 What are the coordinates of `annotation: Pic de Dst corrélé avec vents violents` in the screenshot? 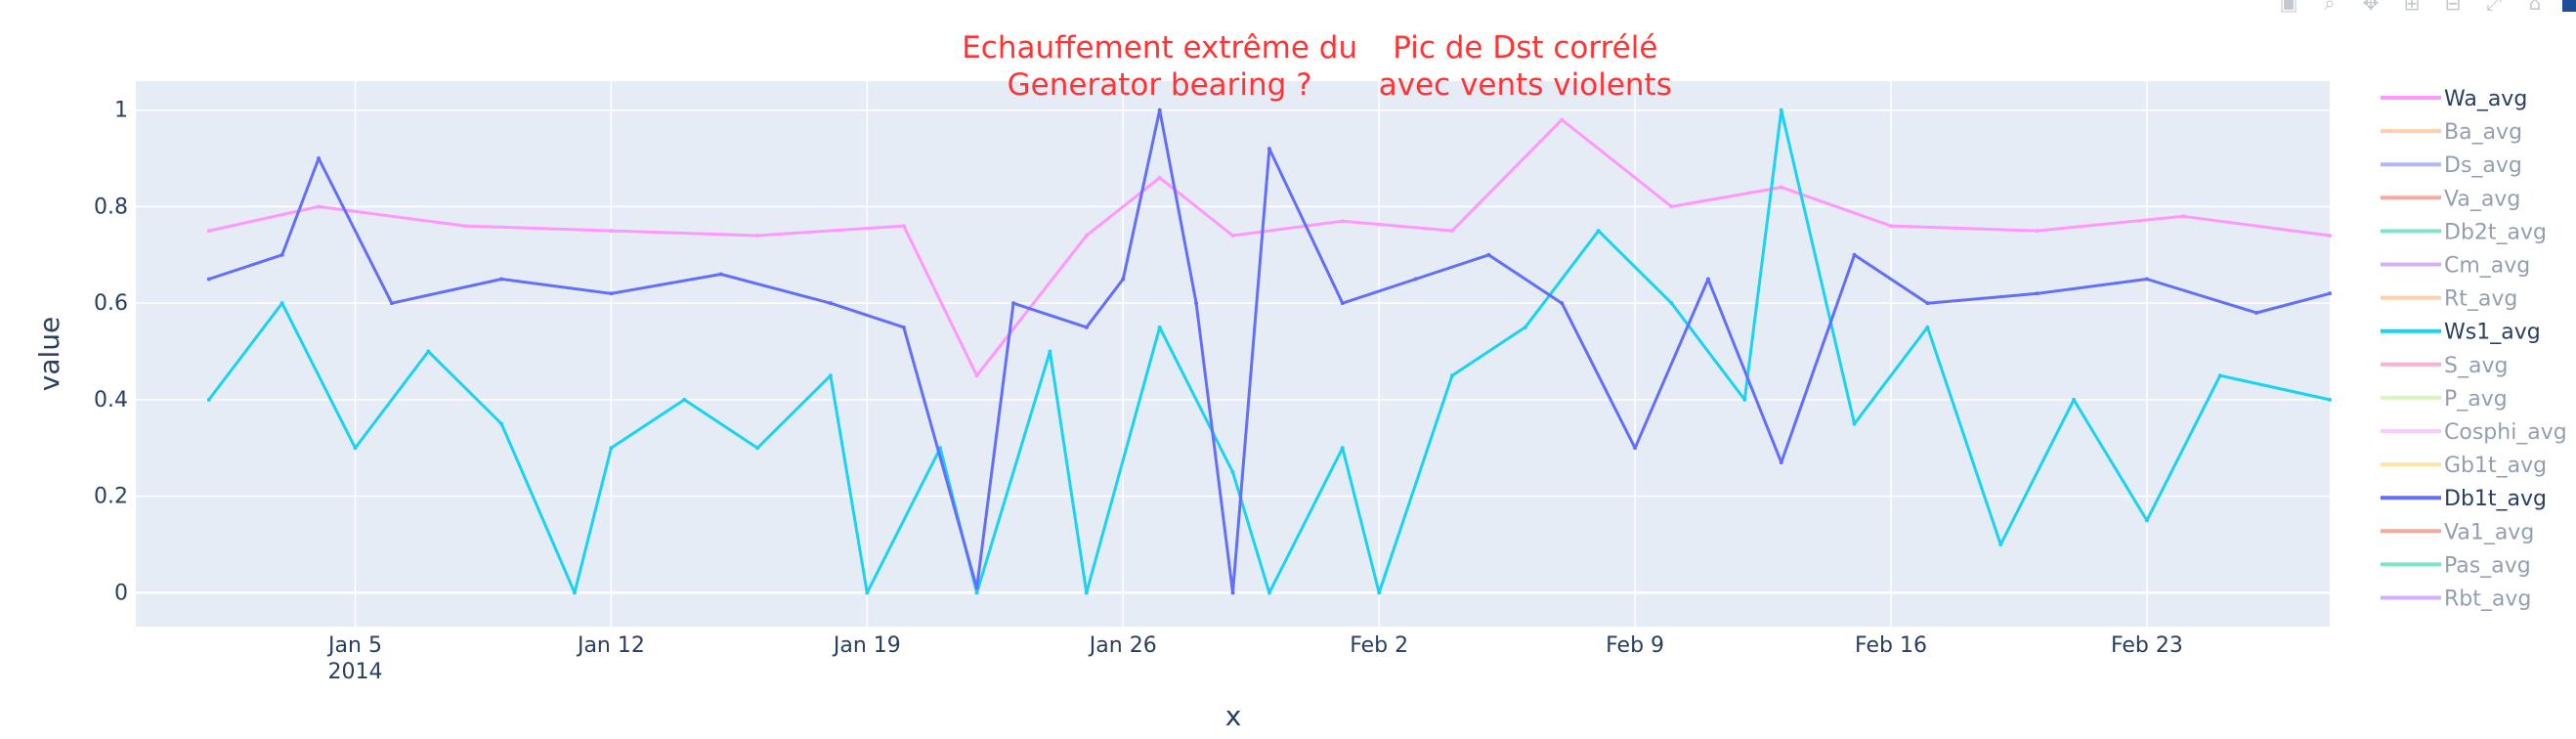 It's located at (1526, 66).